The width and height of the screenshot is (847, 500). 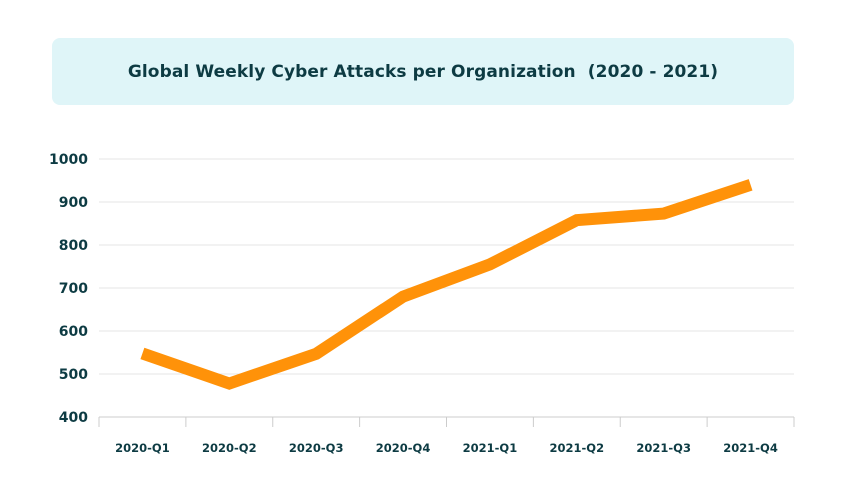 I want to click on x-tick-label-2021-q2: 2021-Q2, so click(x=577, y=448).